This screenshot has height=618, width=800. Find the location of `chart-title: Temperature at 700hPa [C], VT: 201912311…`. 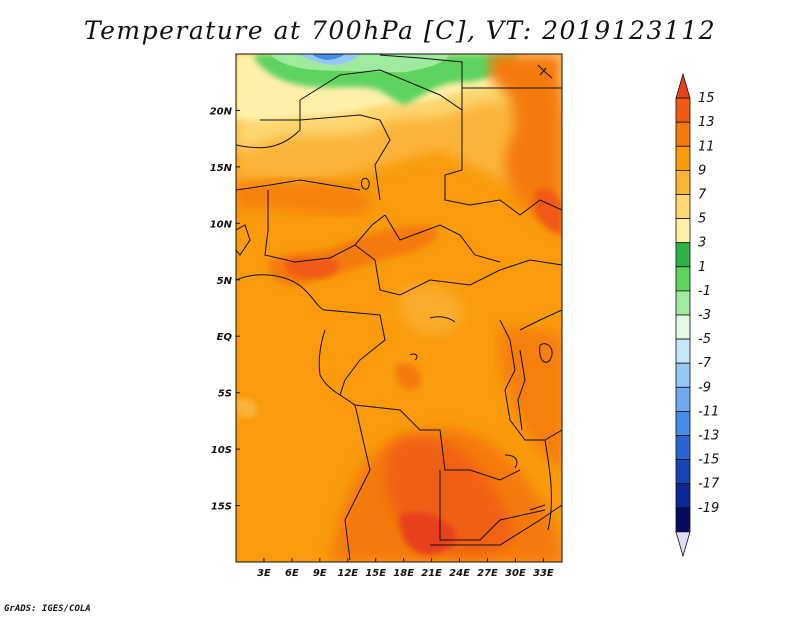

chart-title: Temperature at 700hPa [C], VT: 201912311… is located at coordinates (400, 30).